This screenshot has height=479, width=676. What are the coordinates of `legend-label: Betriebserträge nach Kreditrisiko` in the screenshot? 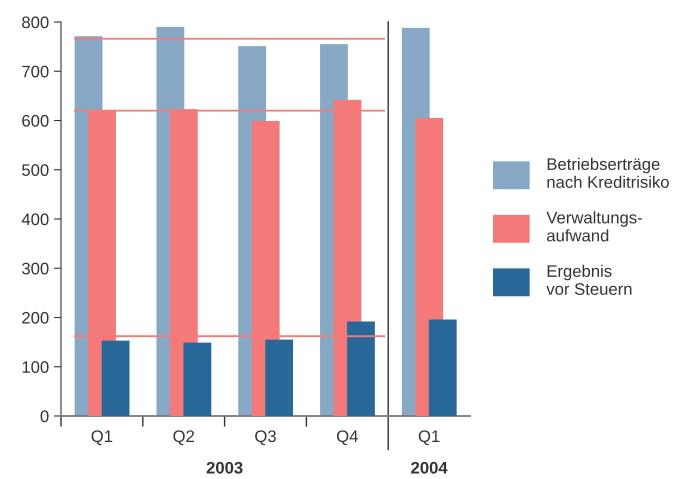 It's located at (608, 173).